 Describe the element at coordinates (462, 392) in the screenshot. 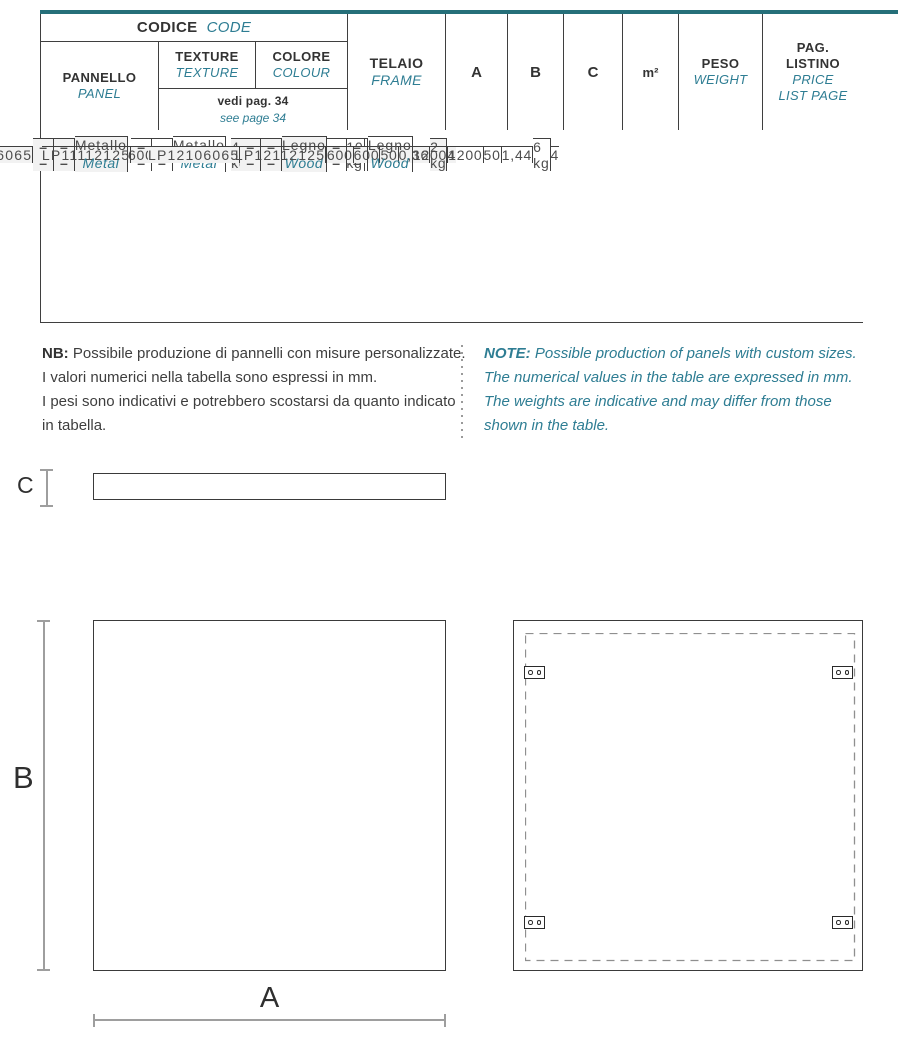

I see `notes-divider` at that location.